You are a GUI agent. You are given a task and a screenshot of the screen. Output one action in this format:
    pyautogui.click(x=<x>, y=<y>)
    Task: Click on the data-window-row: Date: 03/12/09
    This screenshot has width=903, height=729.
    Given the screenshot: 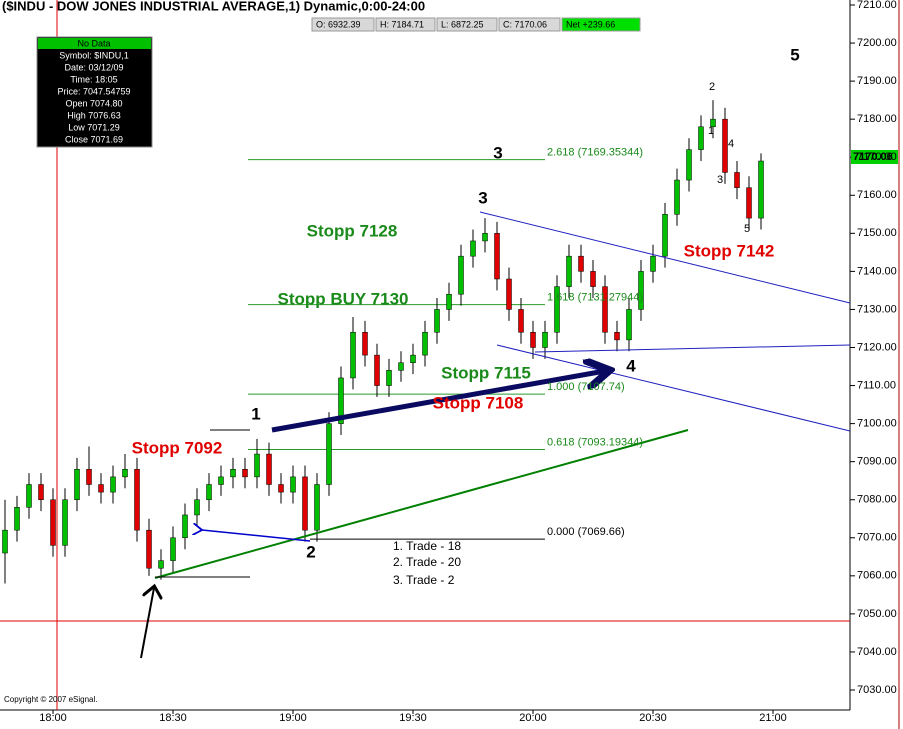 What is the action you would take?
    pyautogui.click(x=93, y=67)
    